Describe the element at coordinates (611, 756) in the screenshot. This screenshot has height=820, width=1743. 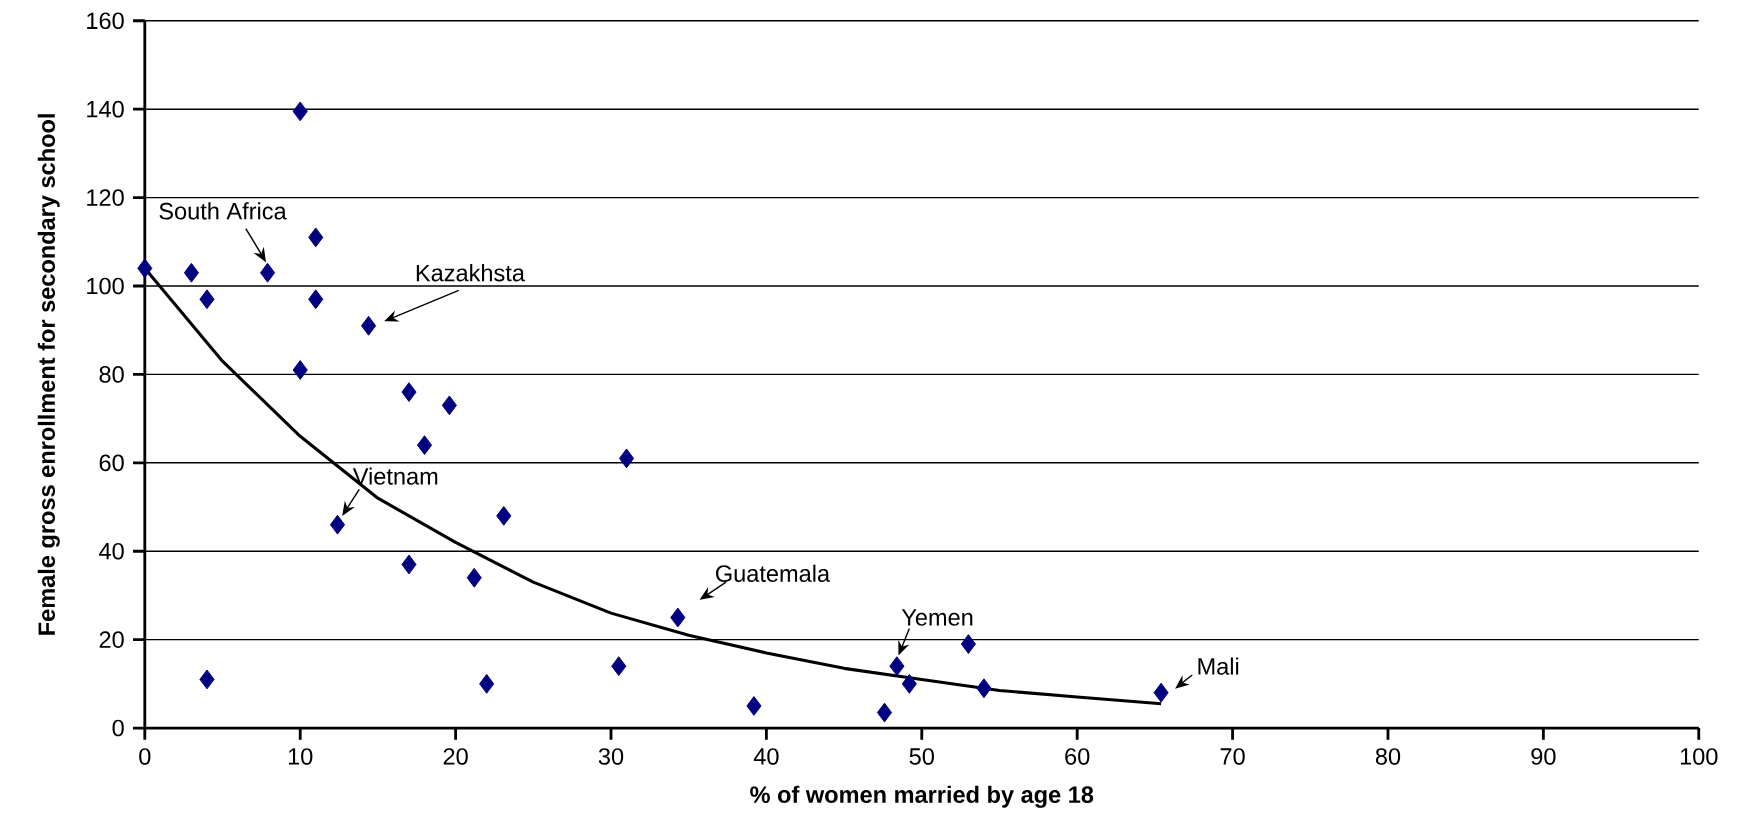
I see `x-tick-label: 30` at that location.